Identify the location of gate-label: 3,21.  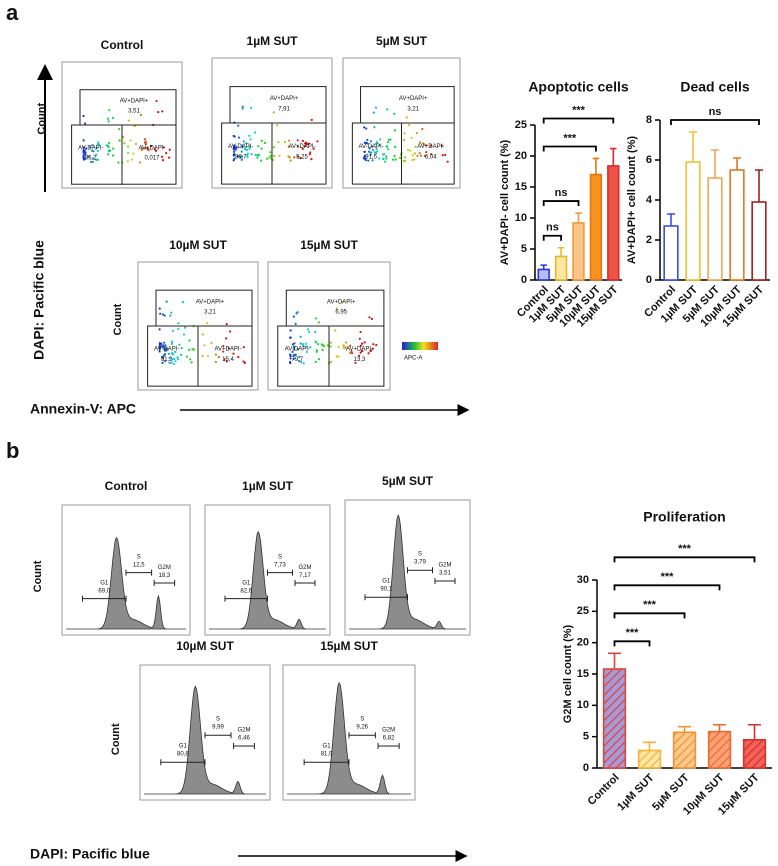
(210, 312).